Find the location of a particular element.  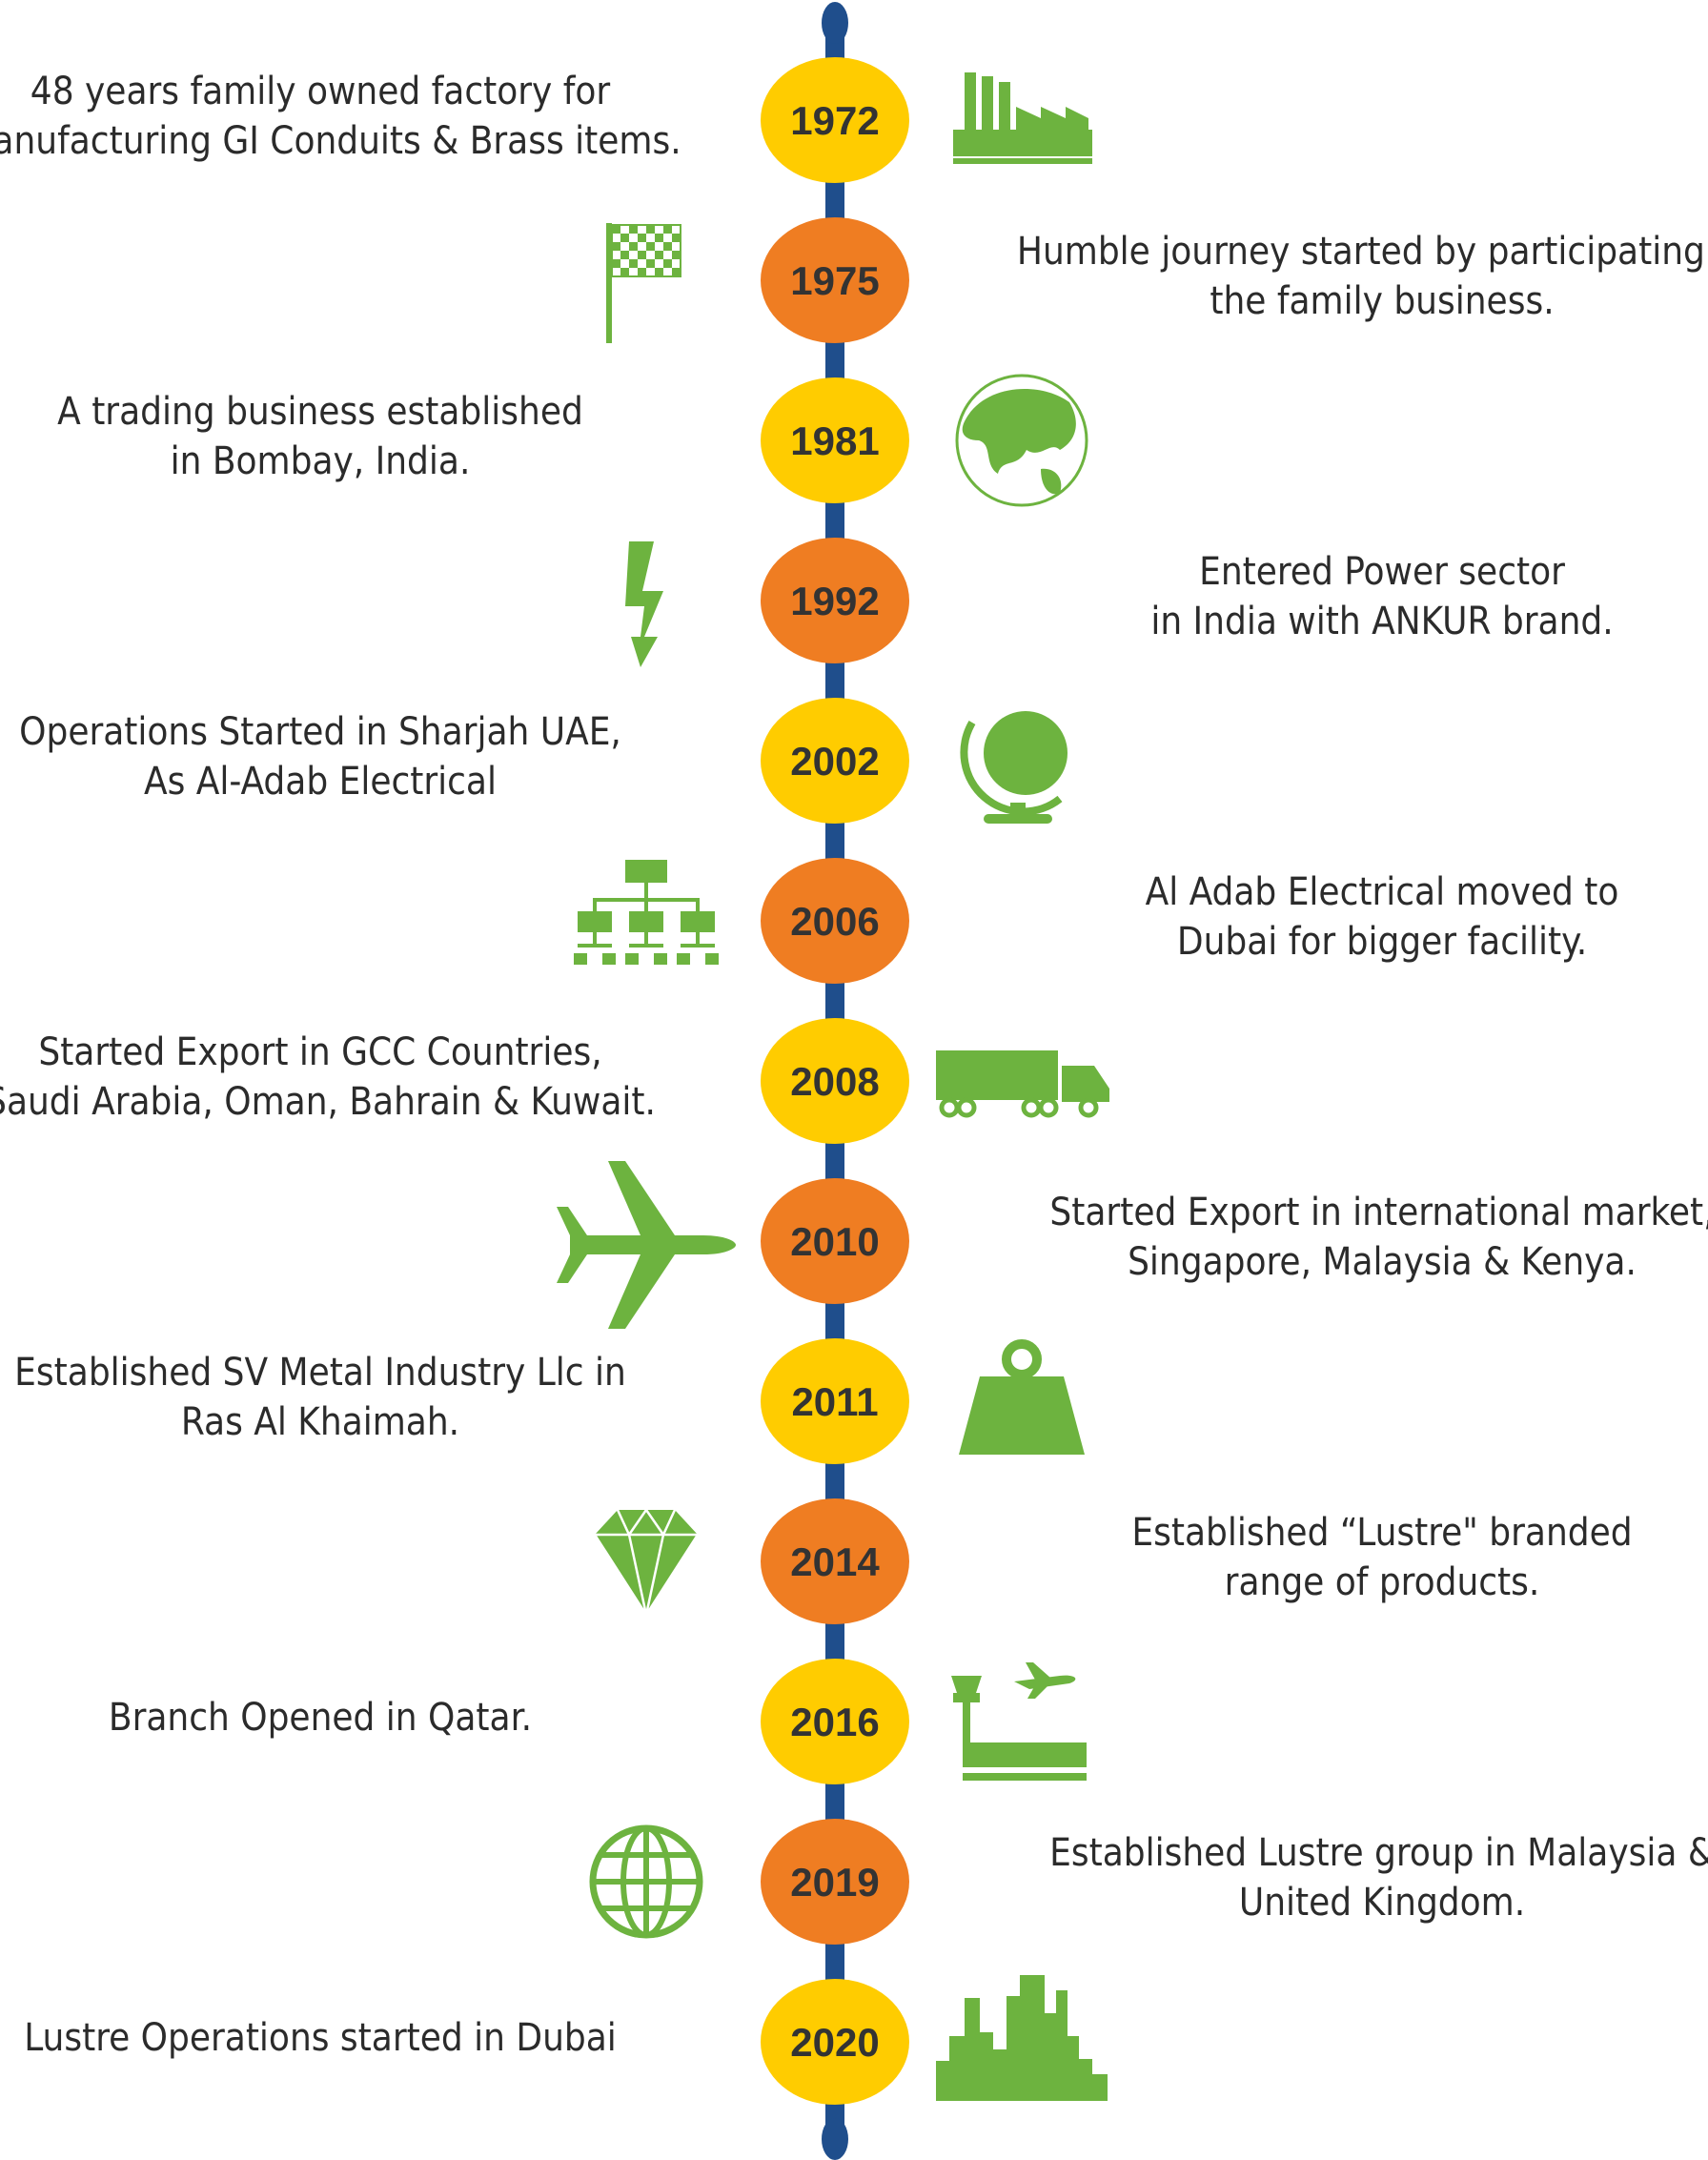

event-text-line: Branch Opened in Qatar. is located at coordinates (320, 1718).